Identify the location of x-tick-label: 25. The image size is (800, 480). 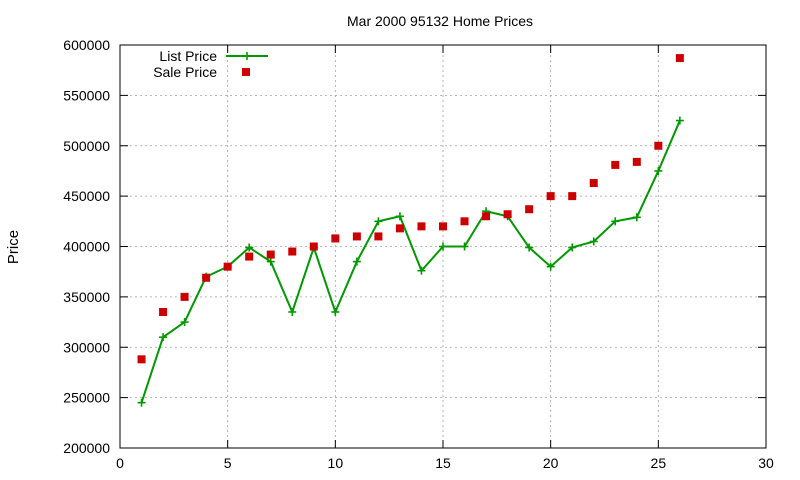
(659, 463).